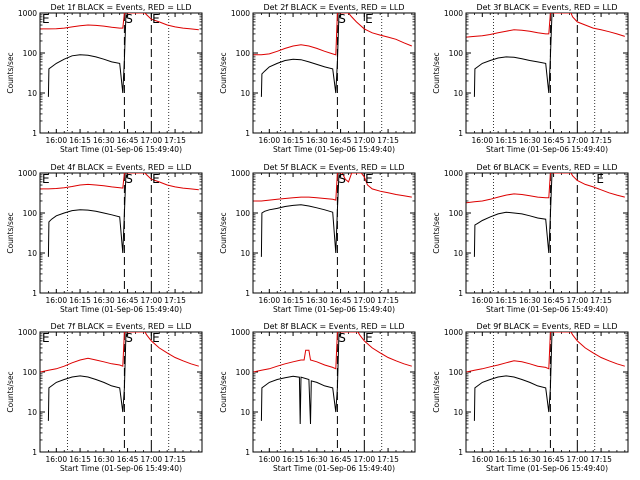 The height and width of the screenshot is (480, 640). Describe the element at coordinates (546, 326) in the screenshot. I see `panel-title: Det 9f BLACK = Events, RED = LLD` at that location.